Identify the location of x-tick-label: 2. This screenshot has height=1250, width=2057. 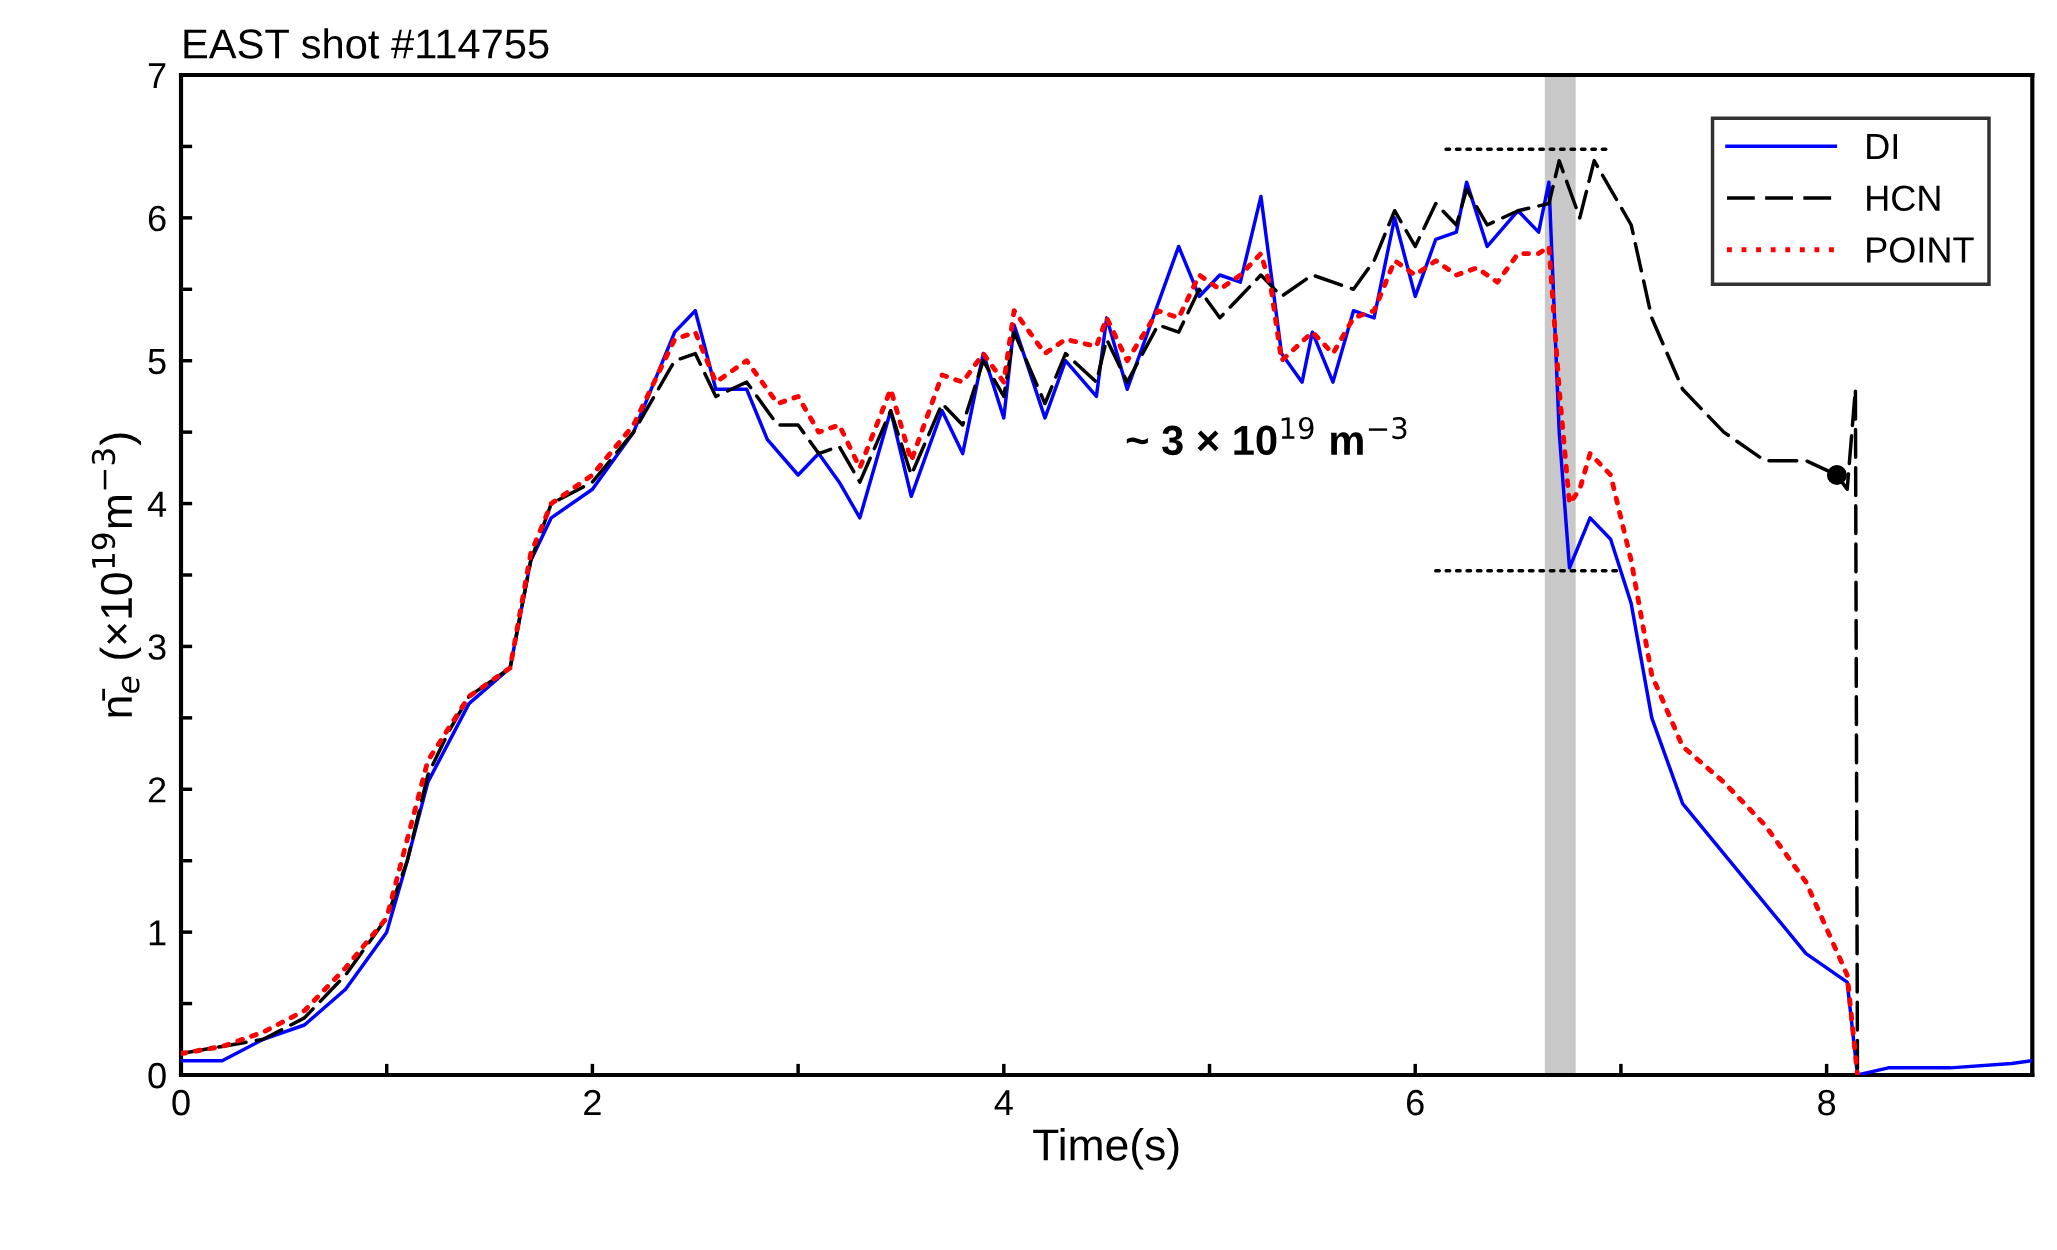
(592, 1102).